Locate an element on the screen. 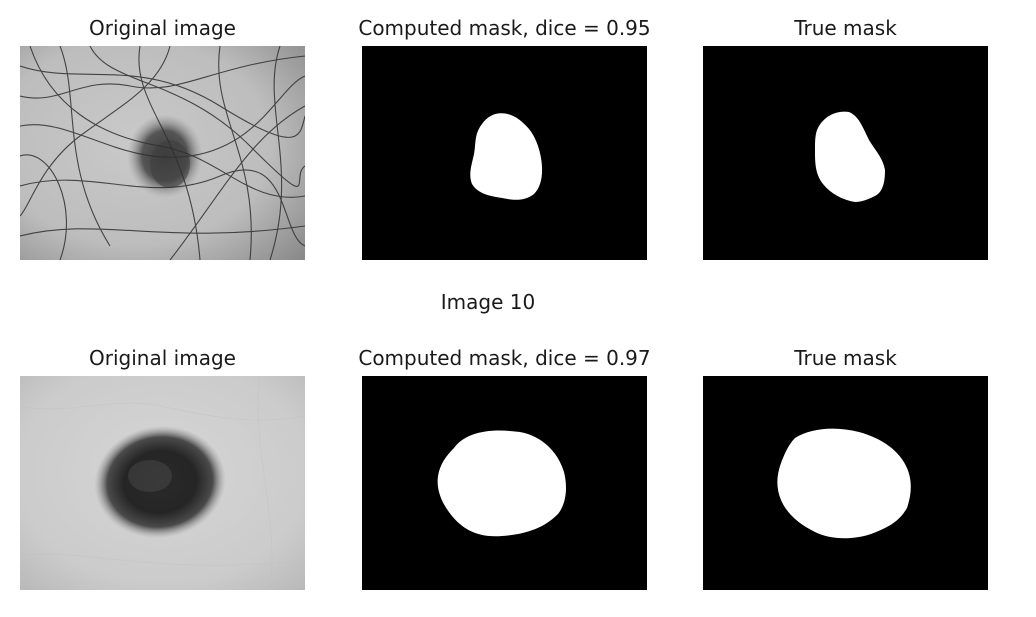  row2-original-title: Original image is located at coordinates (162, 358).